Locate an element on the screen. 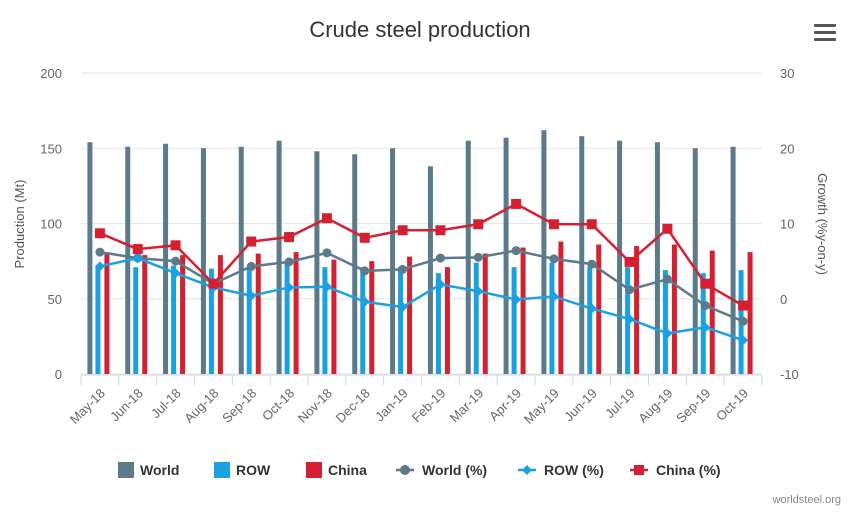  y-right-tick-label: -10 is located at coordinates (789, 374).